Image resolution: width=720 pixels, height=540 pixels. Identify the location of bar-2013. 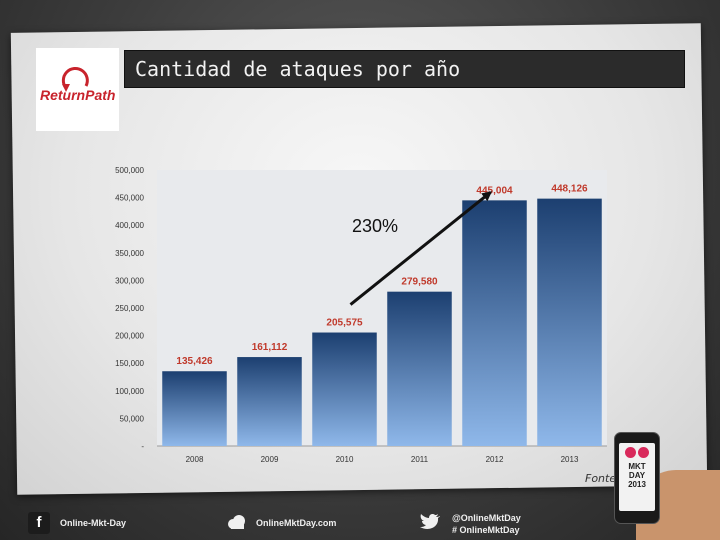
(569, 322).